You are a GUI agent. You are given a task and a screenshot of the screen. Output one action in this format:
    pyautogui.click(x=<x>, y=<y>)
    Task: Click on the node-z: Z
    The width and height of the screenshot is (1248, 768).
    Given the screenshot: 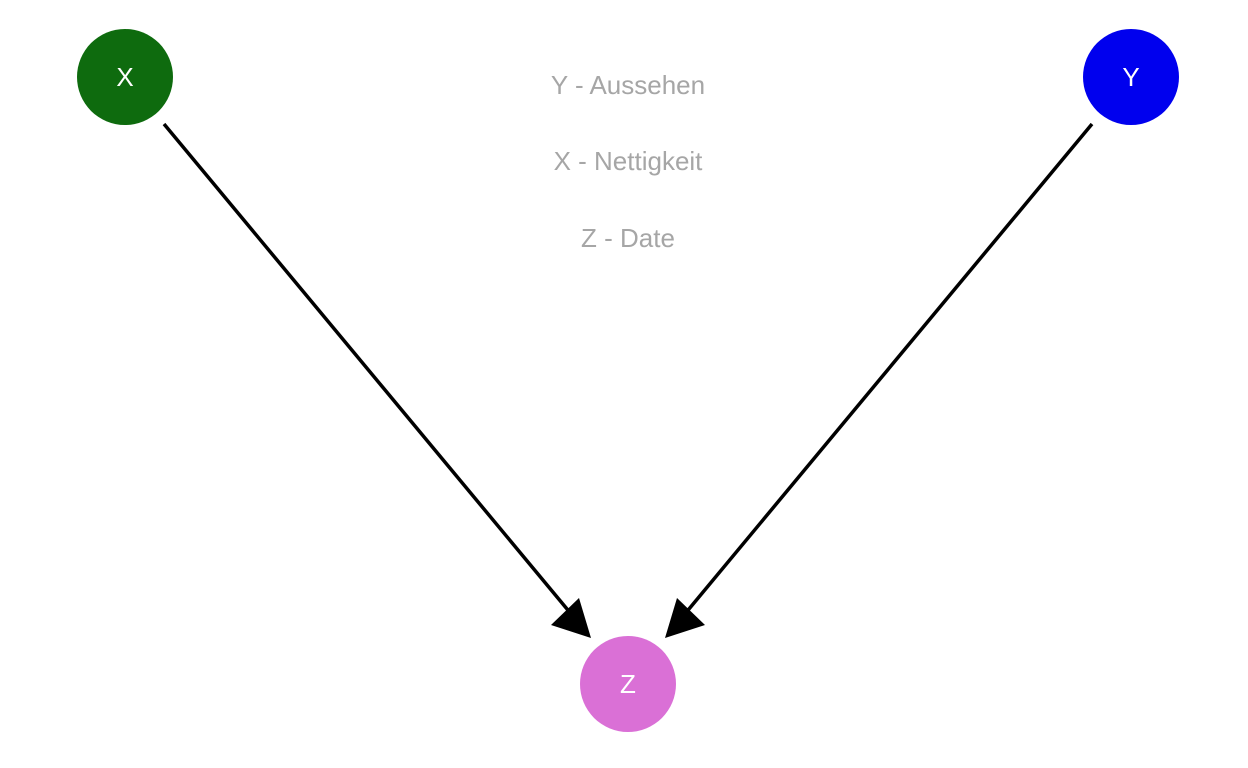 What is the action you would take?
    pyautogui.click(x=628, y=684)
    